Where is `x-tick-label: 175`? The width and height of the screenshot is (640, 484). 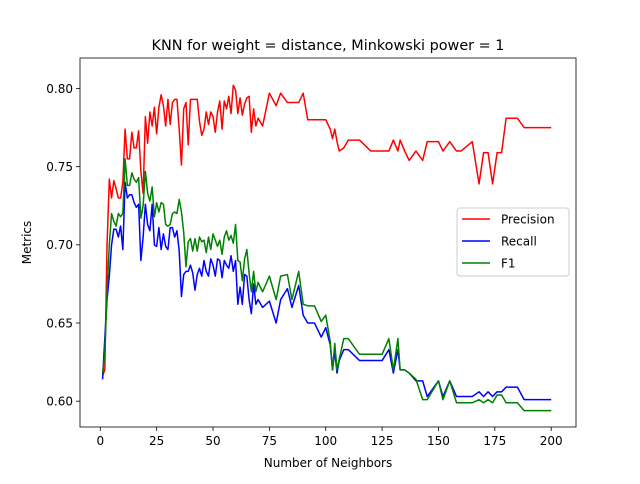 x-tick-label: 175 is located at coordinates (494, 441).